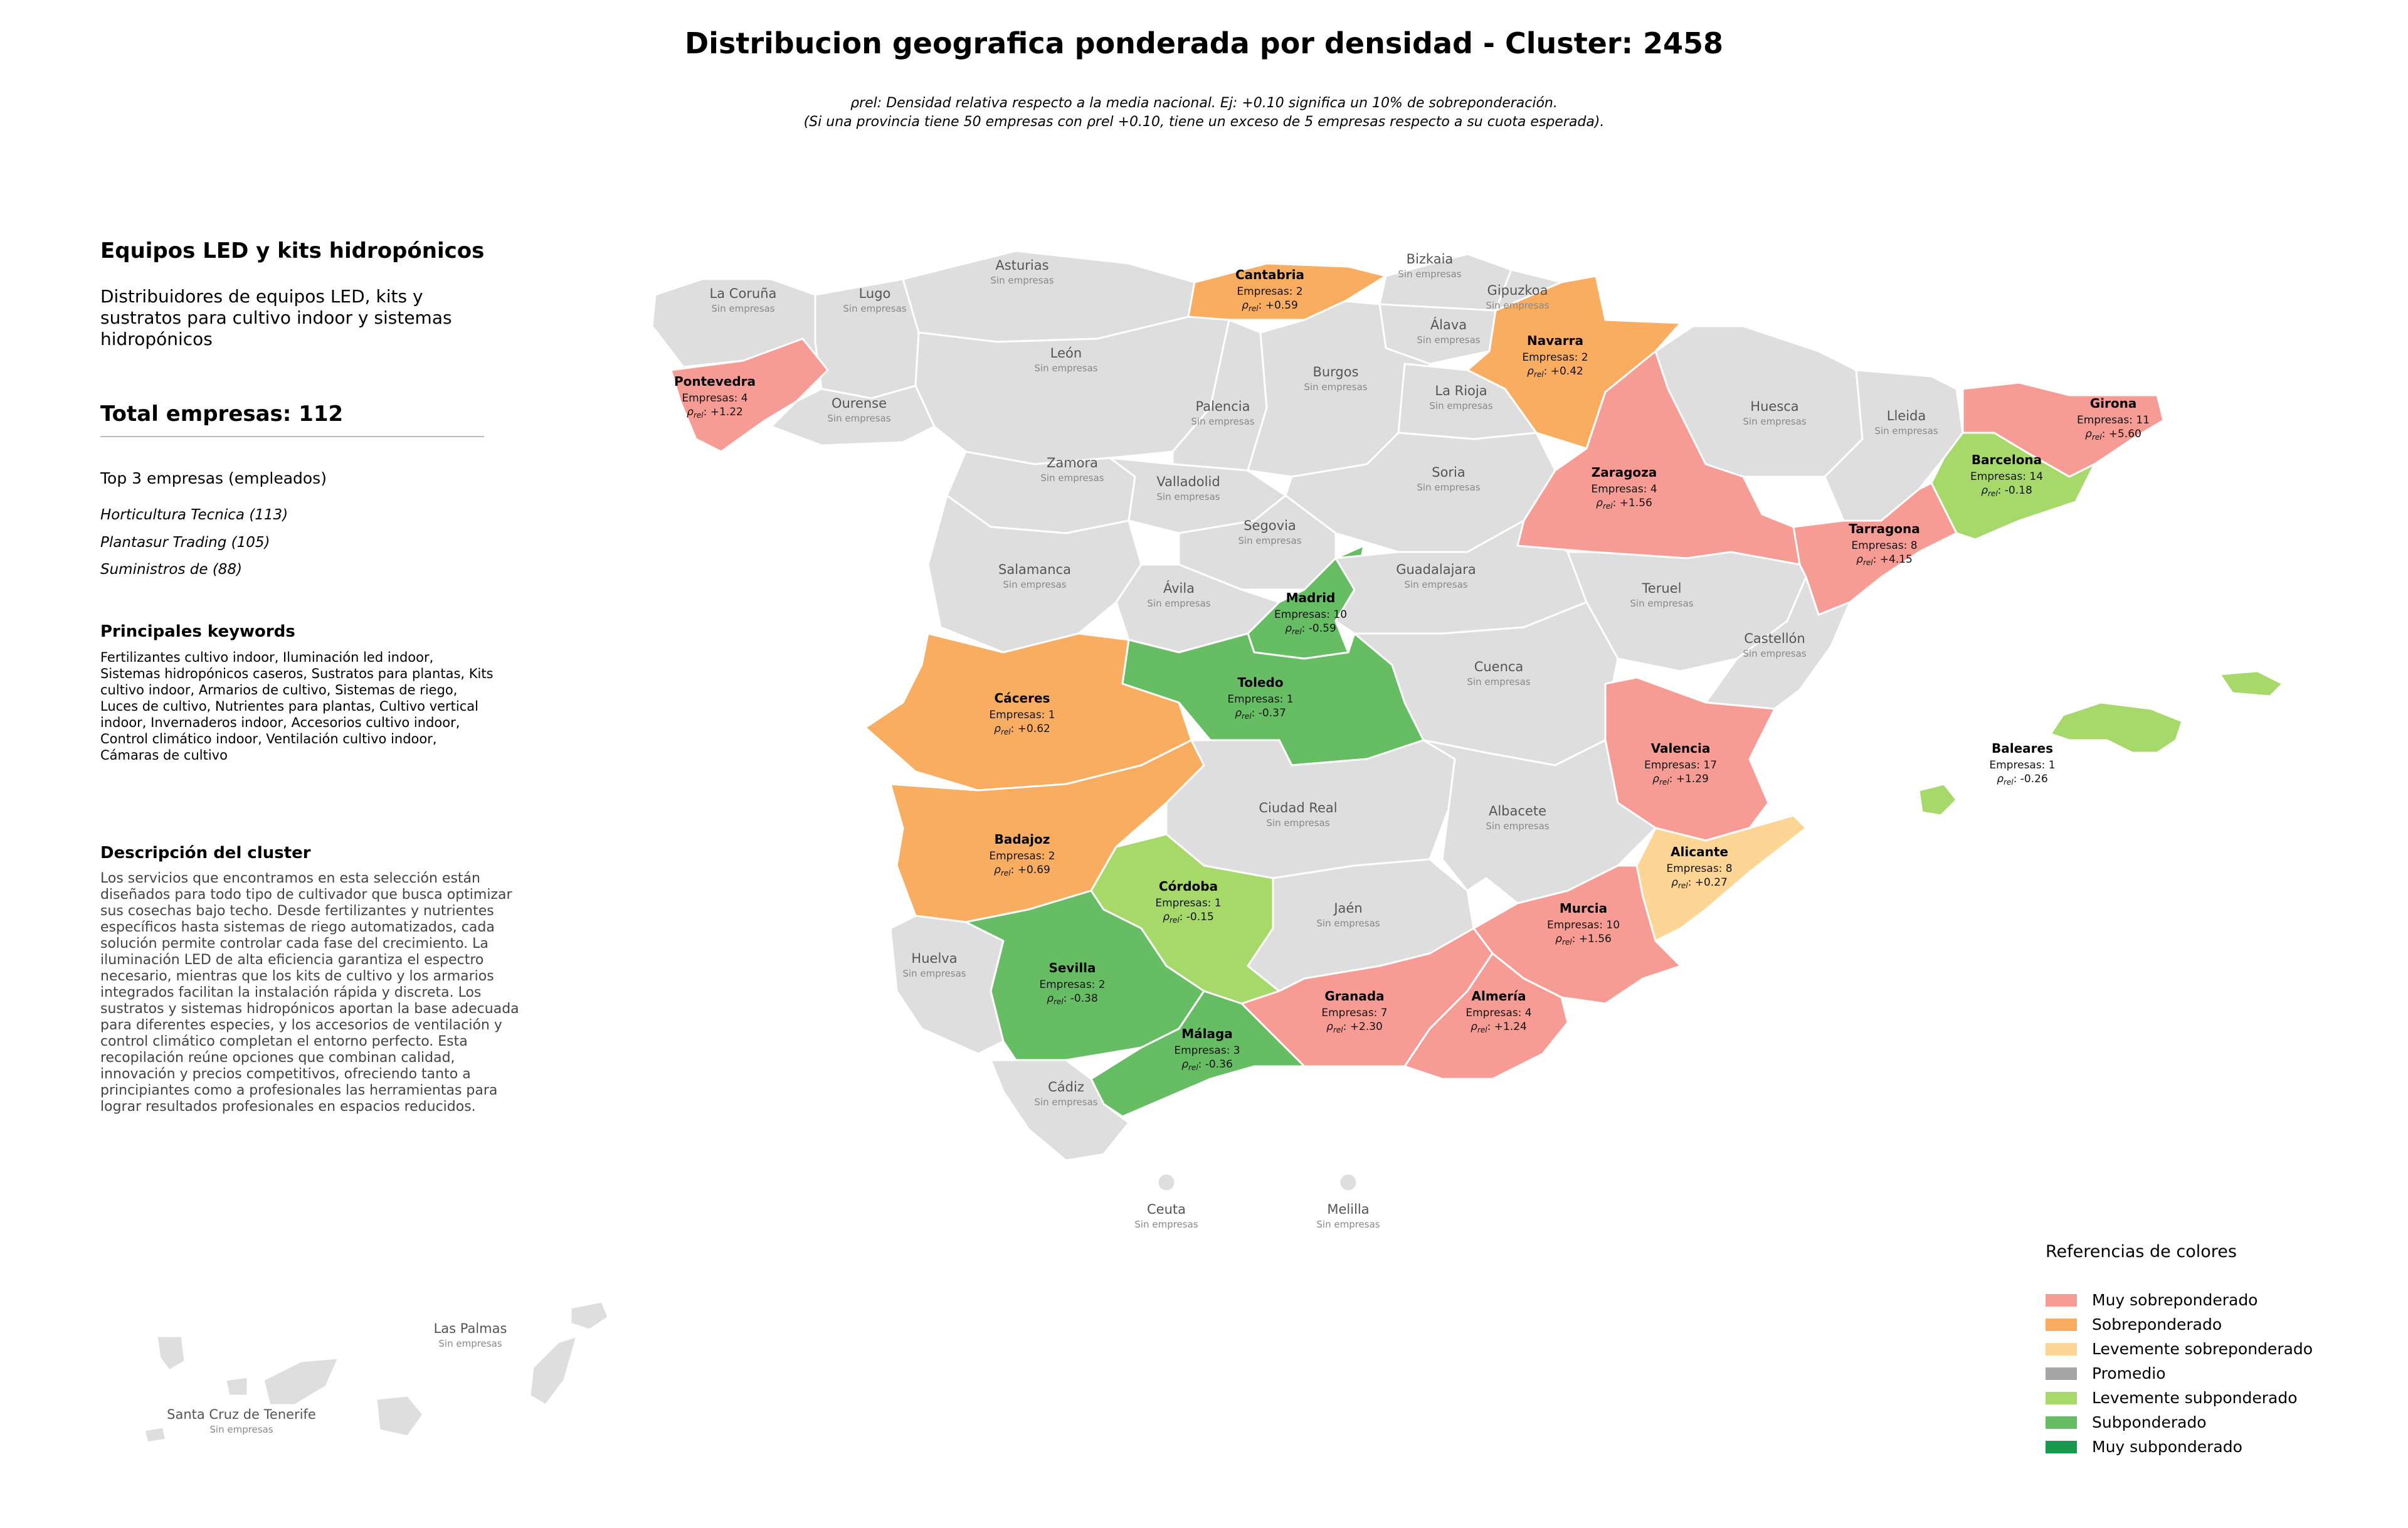  Describe the element at coordinates (222, 414) in the screenshot. I see `total-companies: Total empresas: 112` at that location.